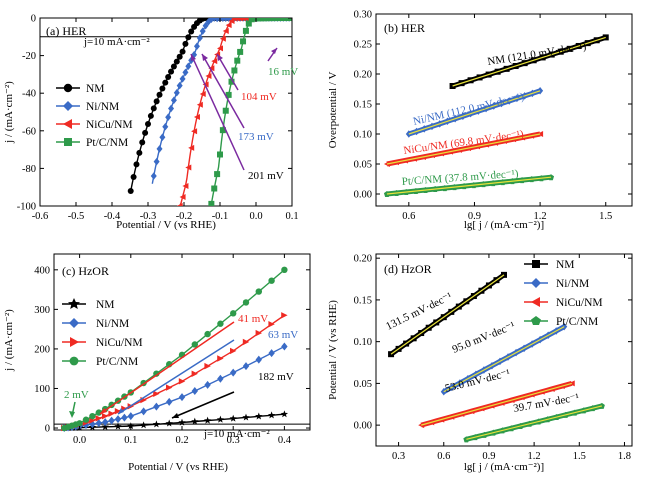  Describe the element at coordinates (92, 143) in the screenshot. I see `legend-entry-pt-c-nm: Pt/C/NM` at that location.